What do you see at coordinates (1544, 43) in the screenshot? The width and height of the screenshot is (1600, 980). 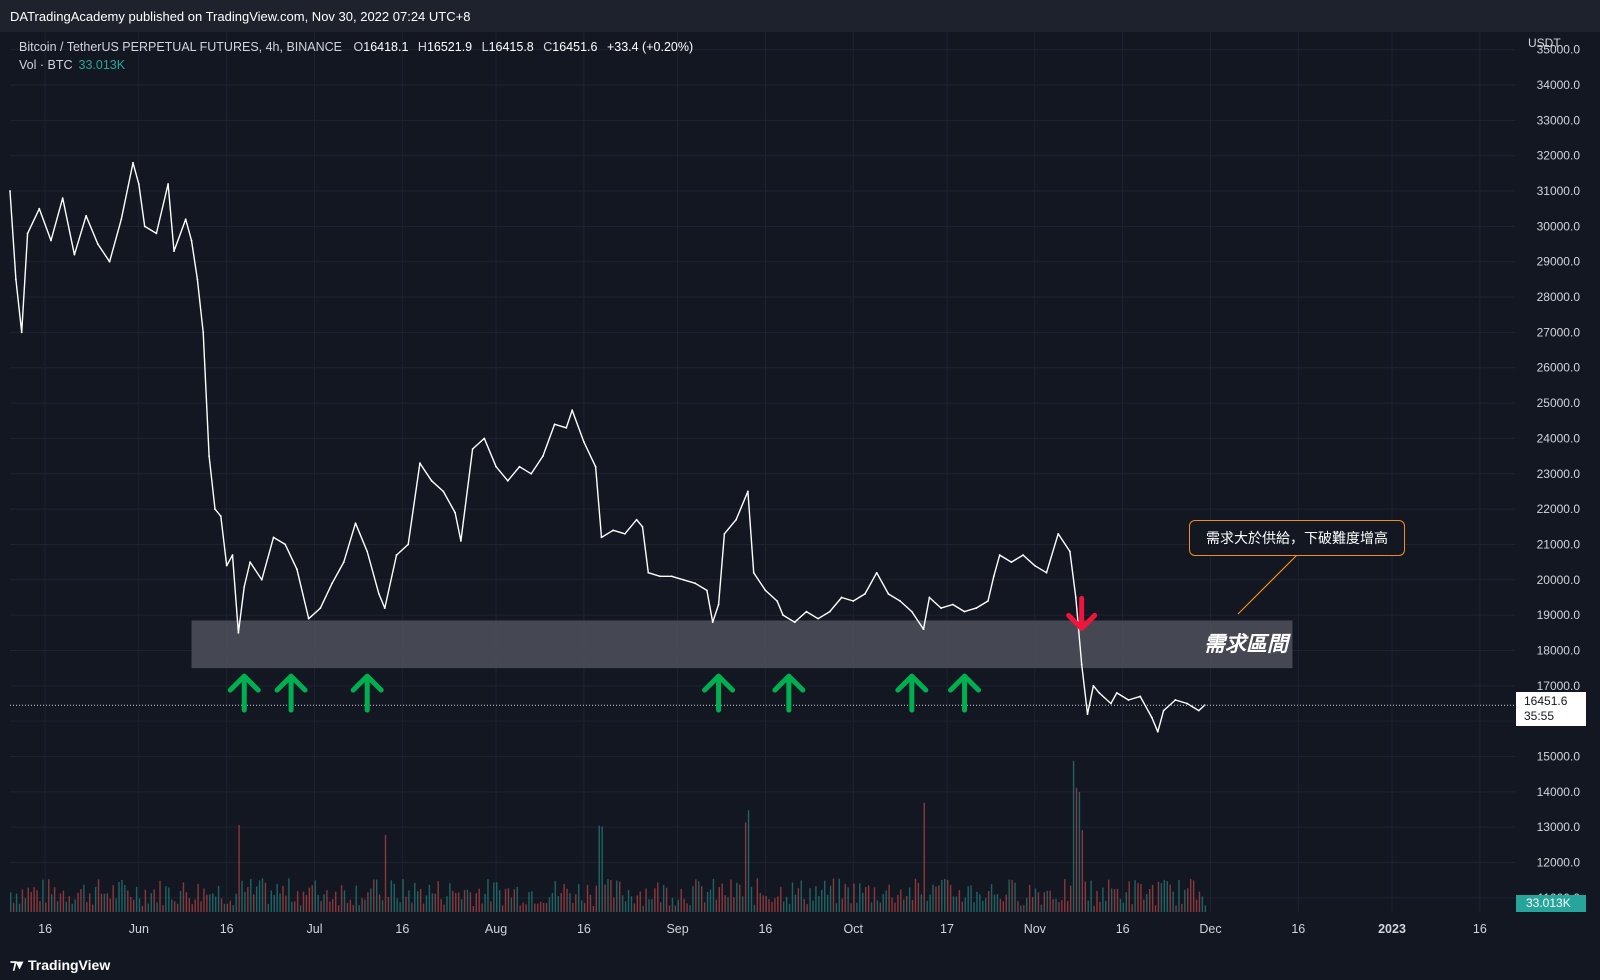 I see `price-axis-currency: USDT` at bounding box center [1544, 43].